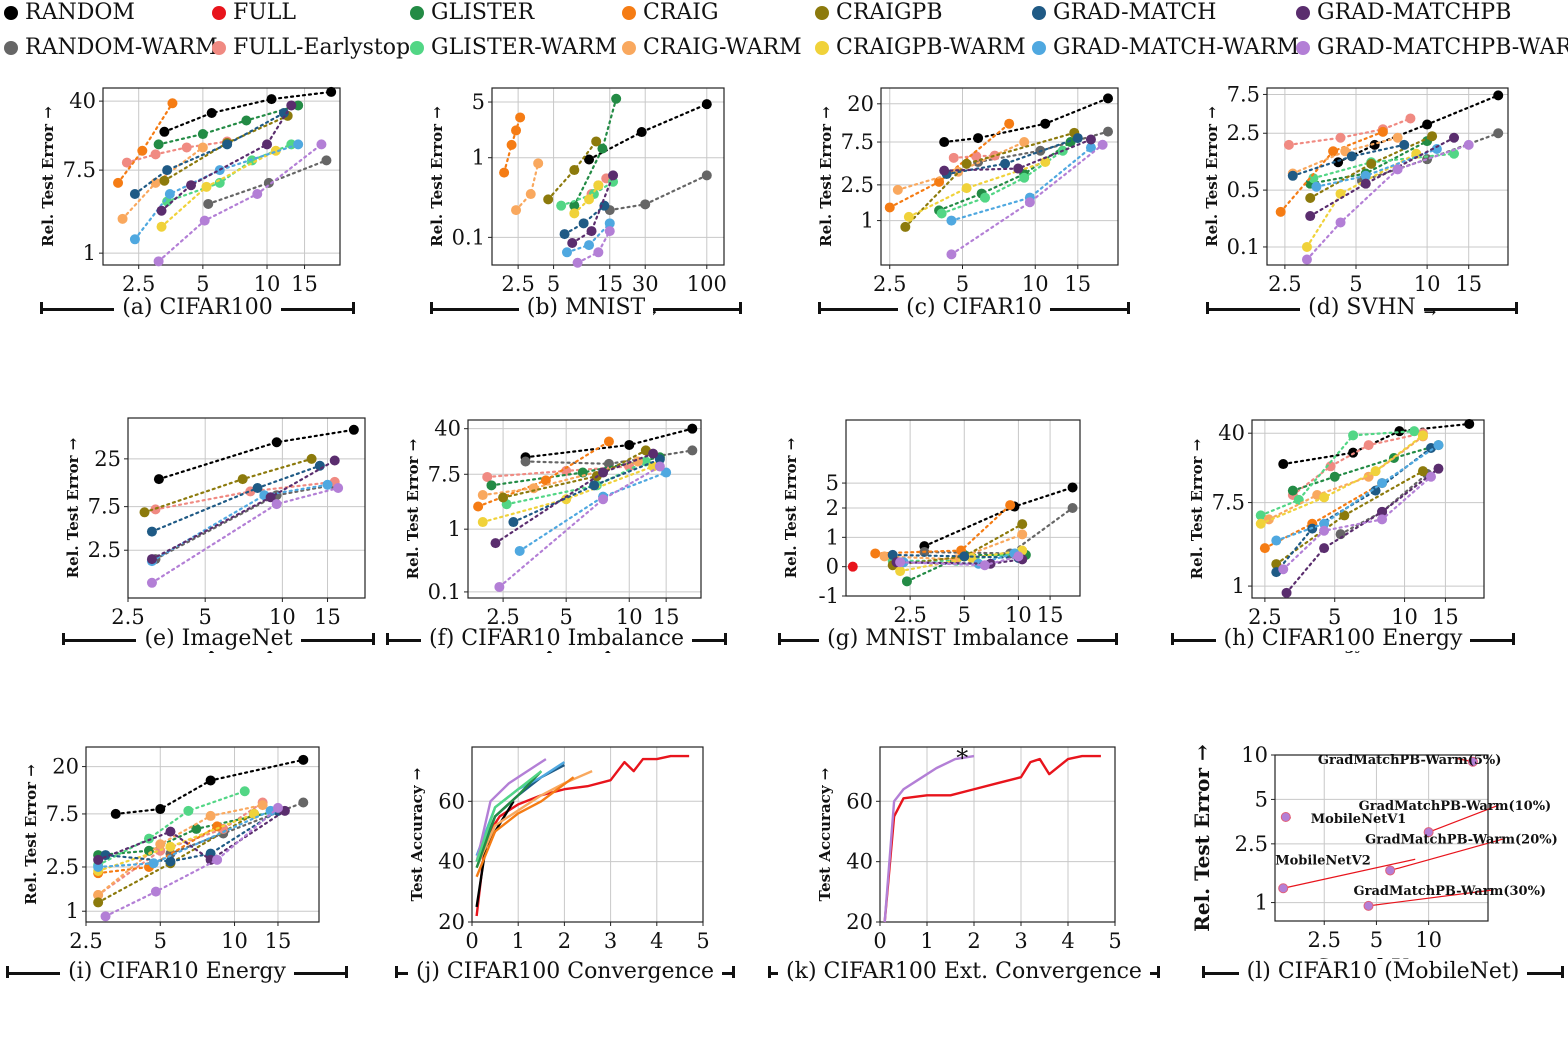 The height and width of the screenshot is (1054, 1568). What do you see at coordinates (948, 640) in the screenshot?
I see `caption-g: (g) MNIST Imbalance` at bounding box center [948, 640].